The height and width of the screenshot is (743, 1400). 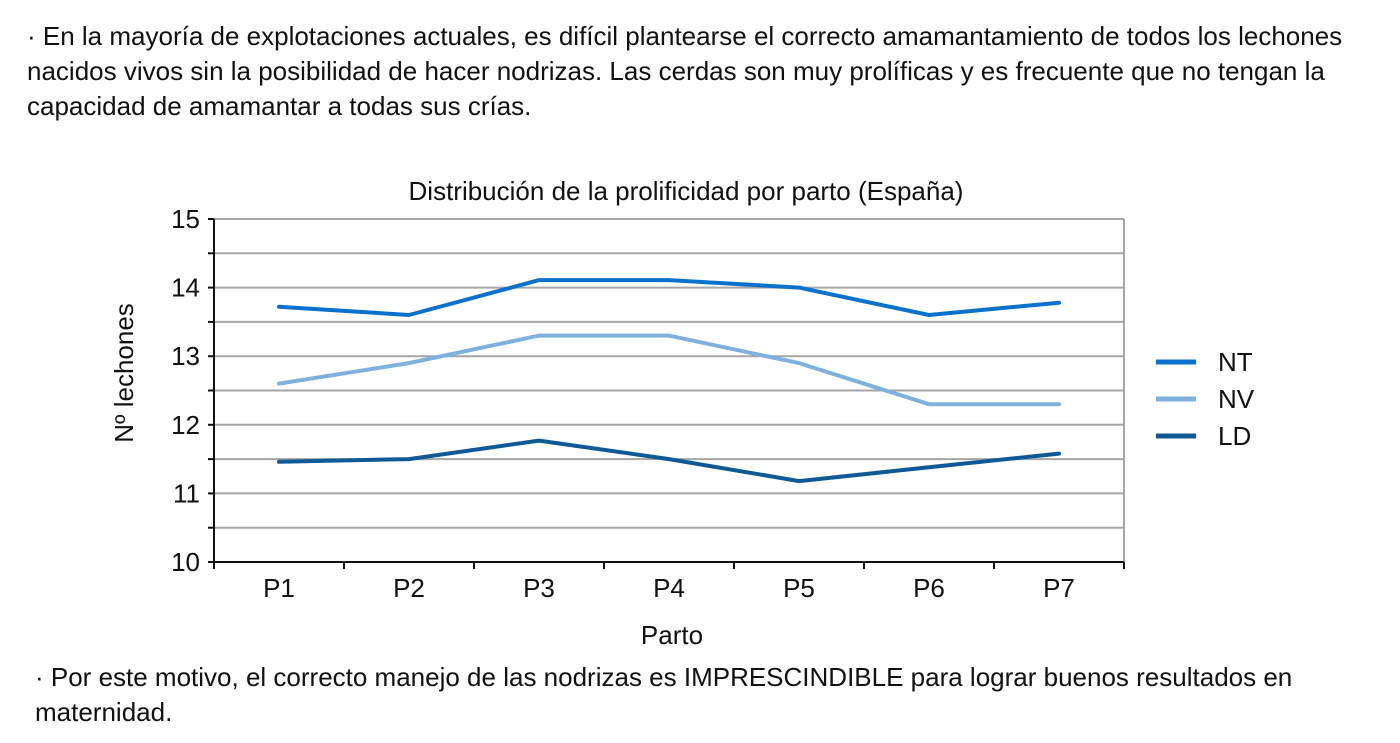 I want to click on x-tick-label: P2, so click(x=409, y=588).